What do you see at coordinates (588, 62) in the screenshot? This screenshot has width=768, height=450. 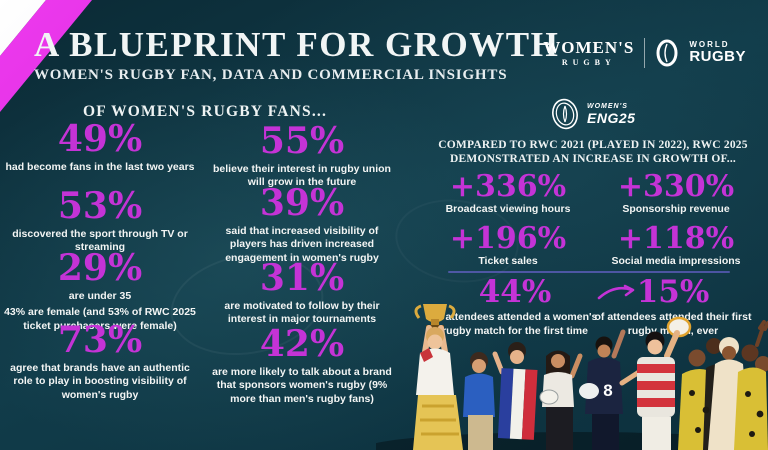 I see `womens-rugby-logo-line2: RUGBY` at bounding box center [588, 62].